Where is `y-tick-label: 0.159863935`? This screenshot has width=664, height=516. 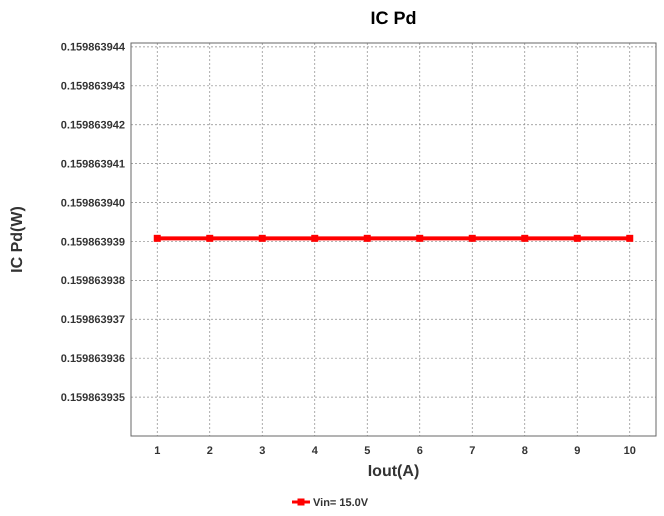 y-tick-label: 0.159863935 is located at coordinates (92, 398).